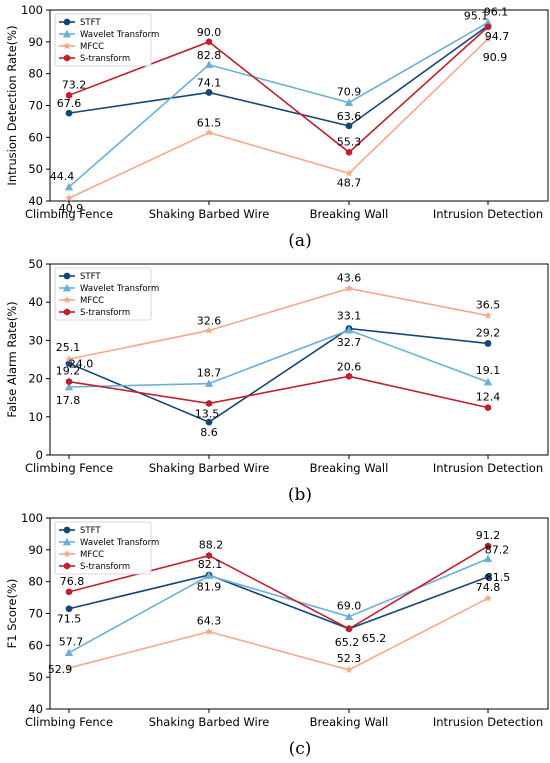 The height and width of the screenshot is (763, 550). I want to click on data-label: 18.7, so click(209, 373).